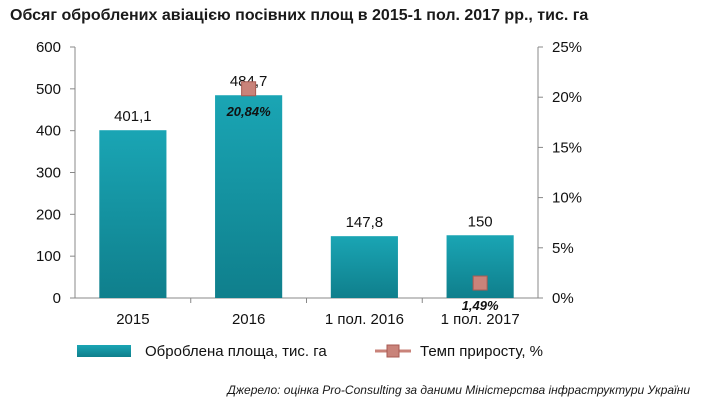  Describe the element at coordinates (567, 97) in the screenshot. I see `y-right-tick-label: 20%` at that location.